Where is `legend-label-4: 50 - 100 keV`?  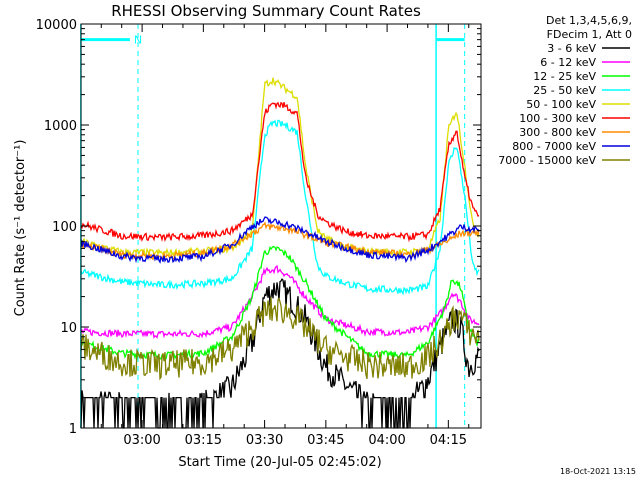
legend-label-4: 50 - 100 keV is located at coordinates (561, 104).